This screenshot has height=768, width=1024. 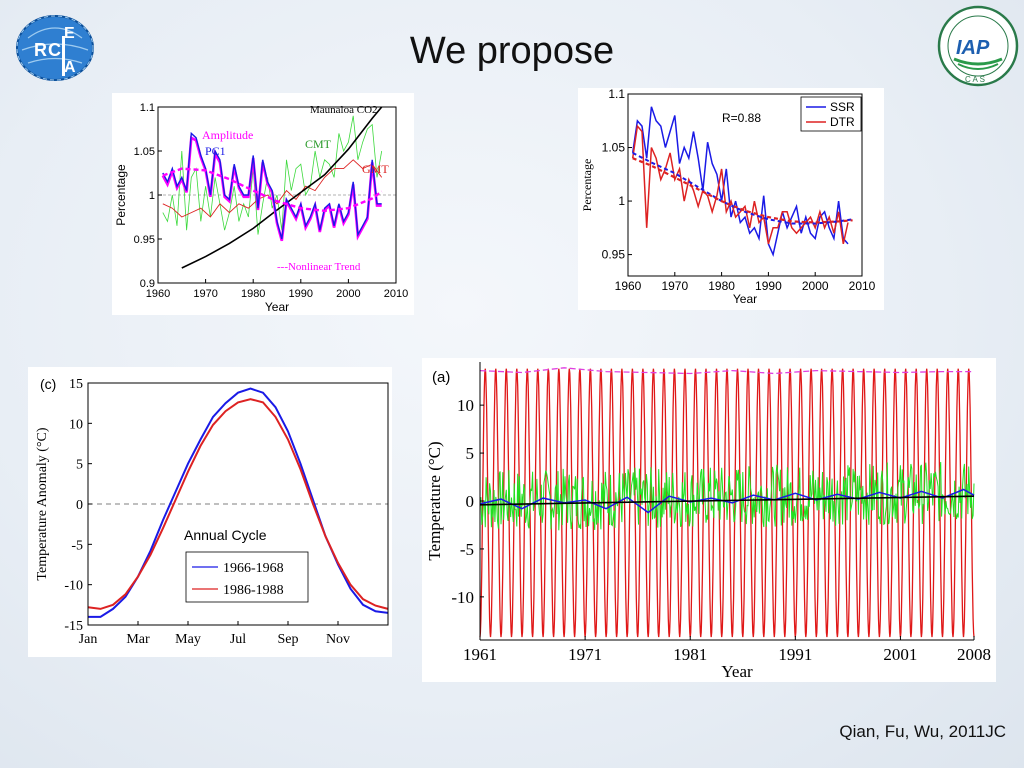 I want to click on logo-letter-r: R, so click(x=40, y=50).